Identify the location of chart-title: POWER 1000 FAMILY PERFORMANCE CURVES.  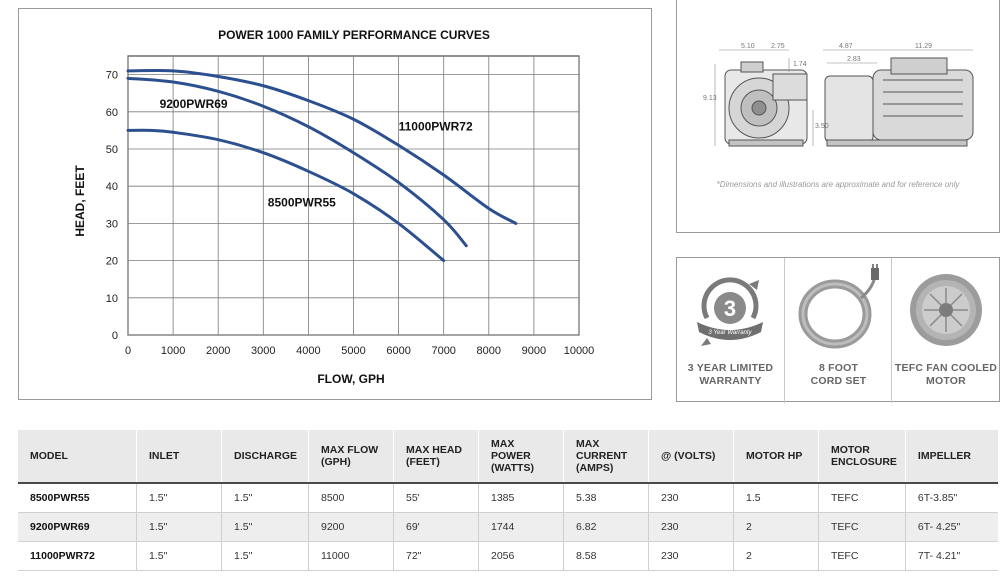
(354, 35).